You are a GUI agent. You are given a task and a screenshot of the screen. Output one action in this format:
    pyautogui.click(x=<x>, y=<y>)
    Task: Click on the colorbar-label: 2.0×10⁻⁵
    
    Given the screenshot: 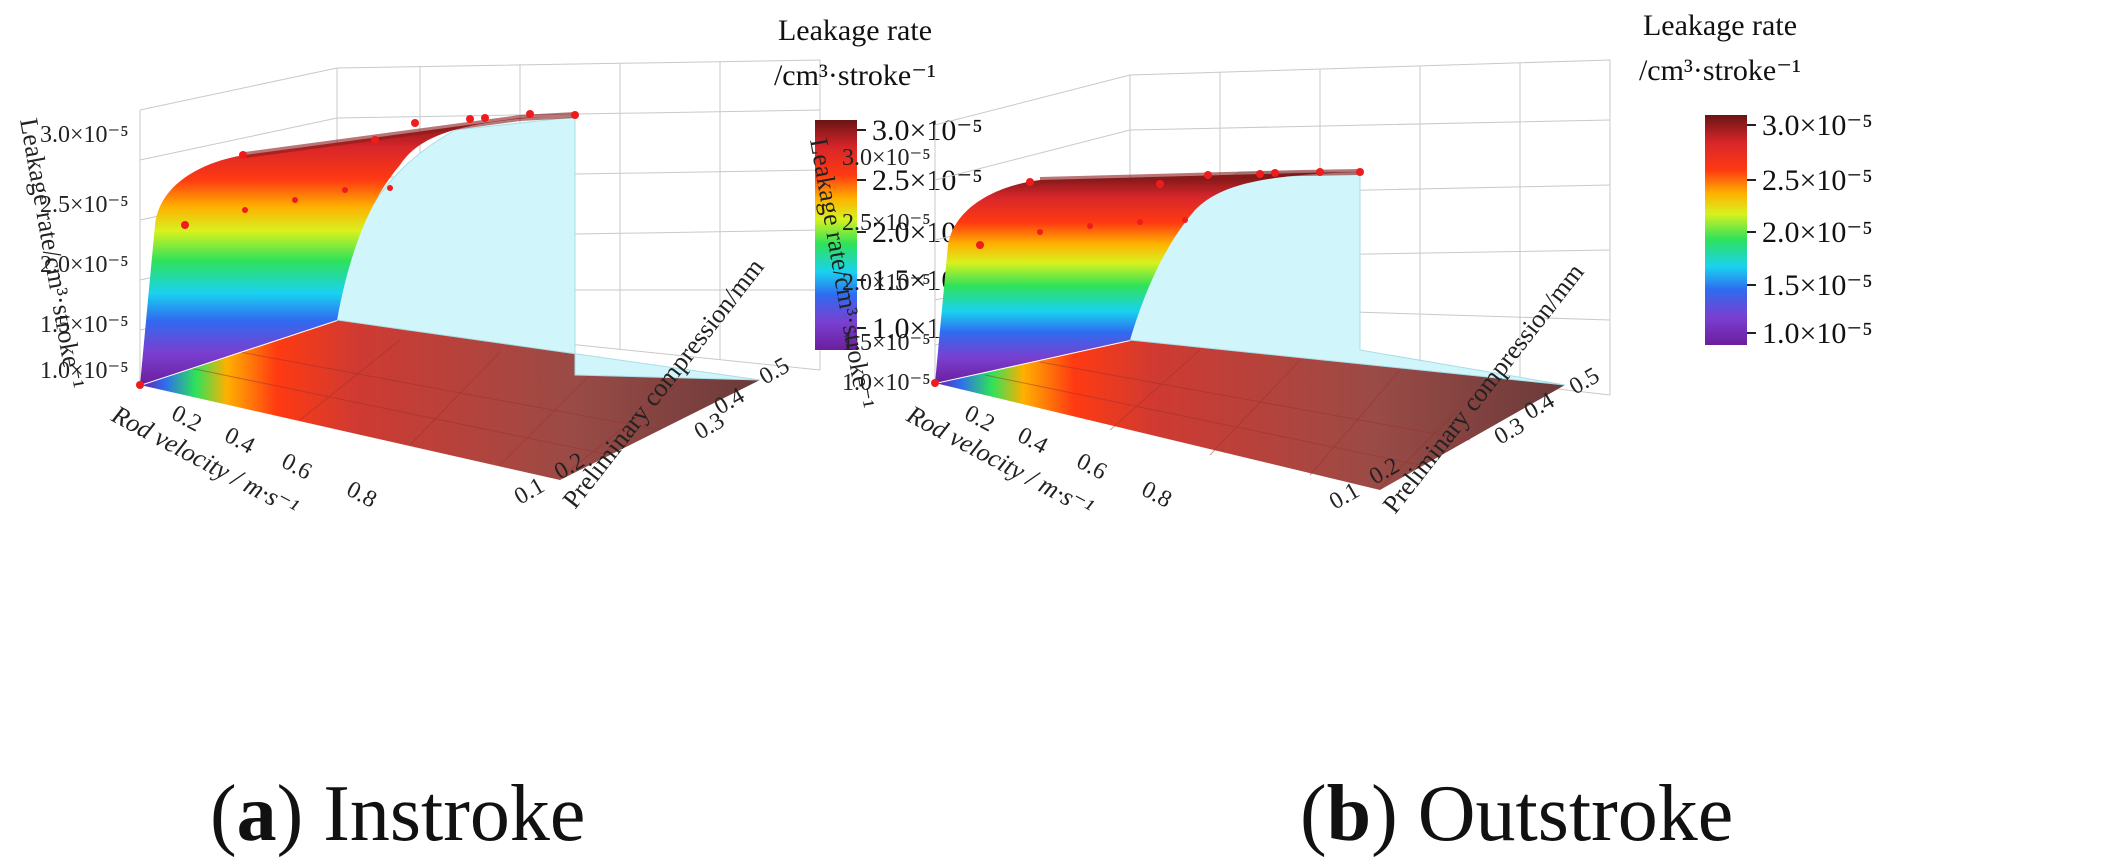 What is the action you would take?
    pyautogui.click(x=1817, y=232)
    